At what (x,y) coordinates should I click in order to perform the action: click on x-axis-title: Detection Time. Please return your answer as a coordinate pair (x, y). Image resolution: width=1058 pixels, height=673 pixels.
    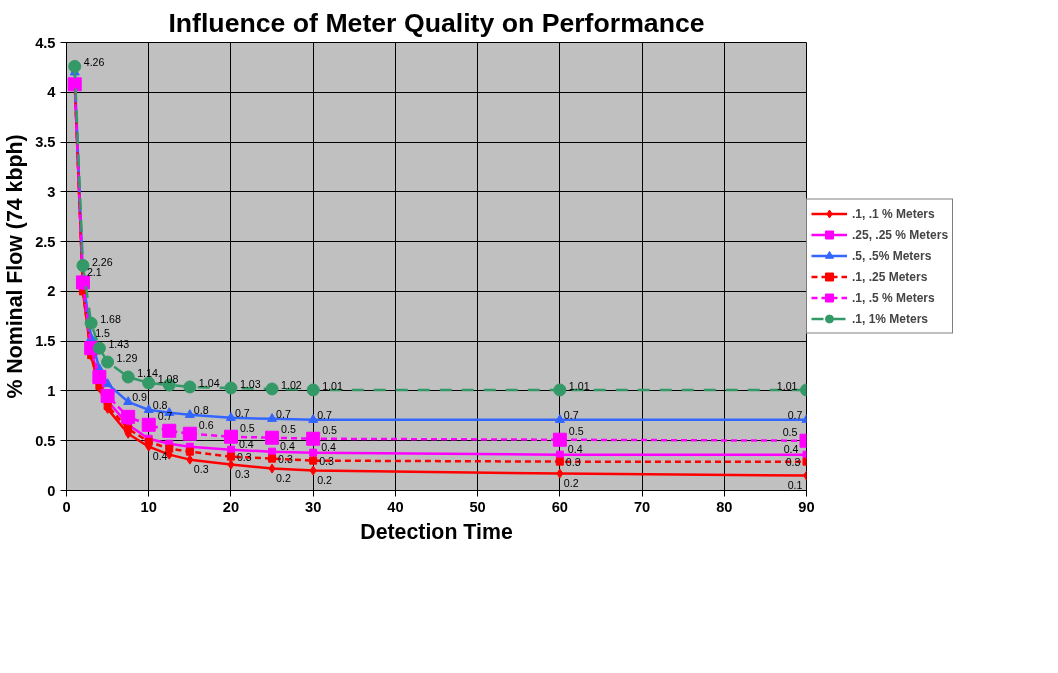
    Looking at the image, I should click on (436, 531).